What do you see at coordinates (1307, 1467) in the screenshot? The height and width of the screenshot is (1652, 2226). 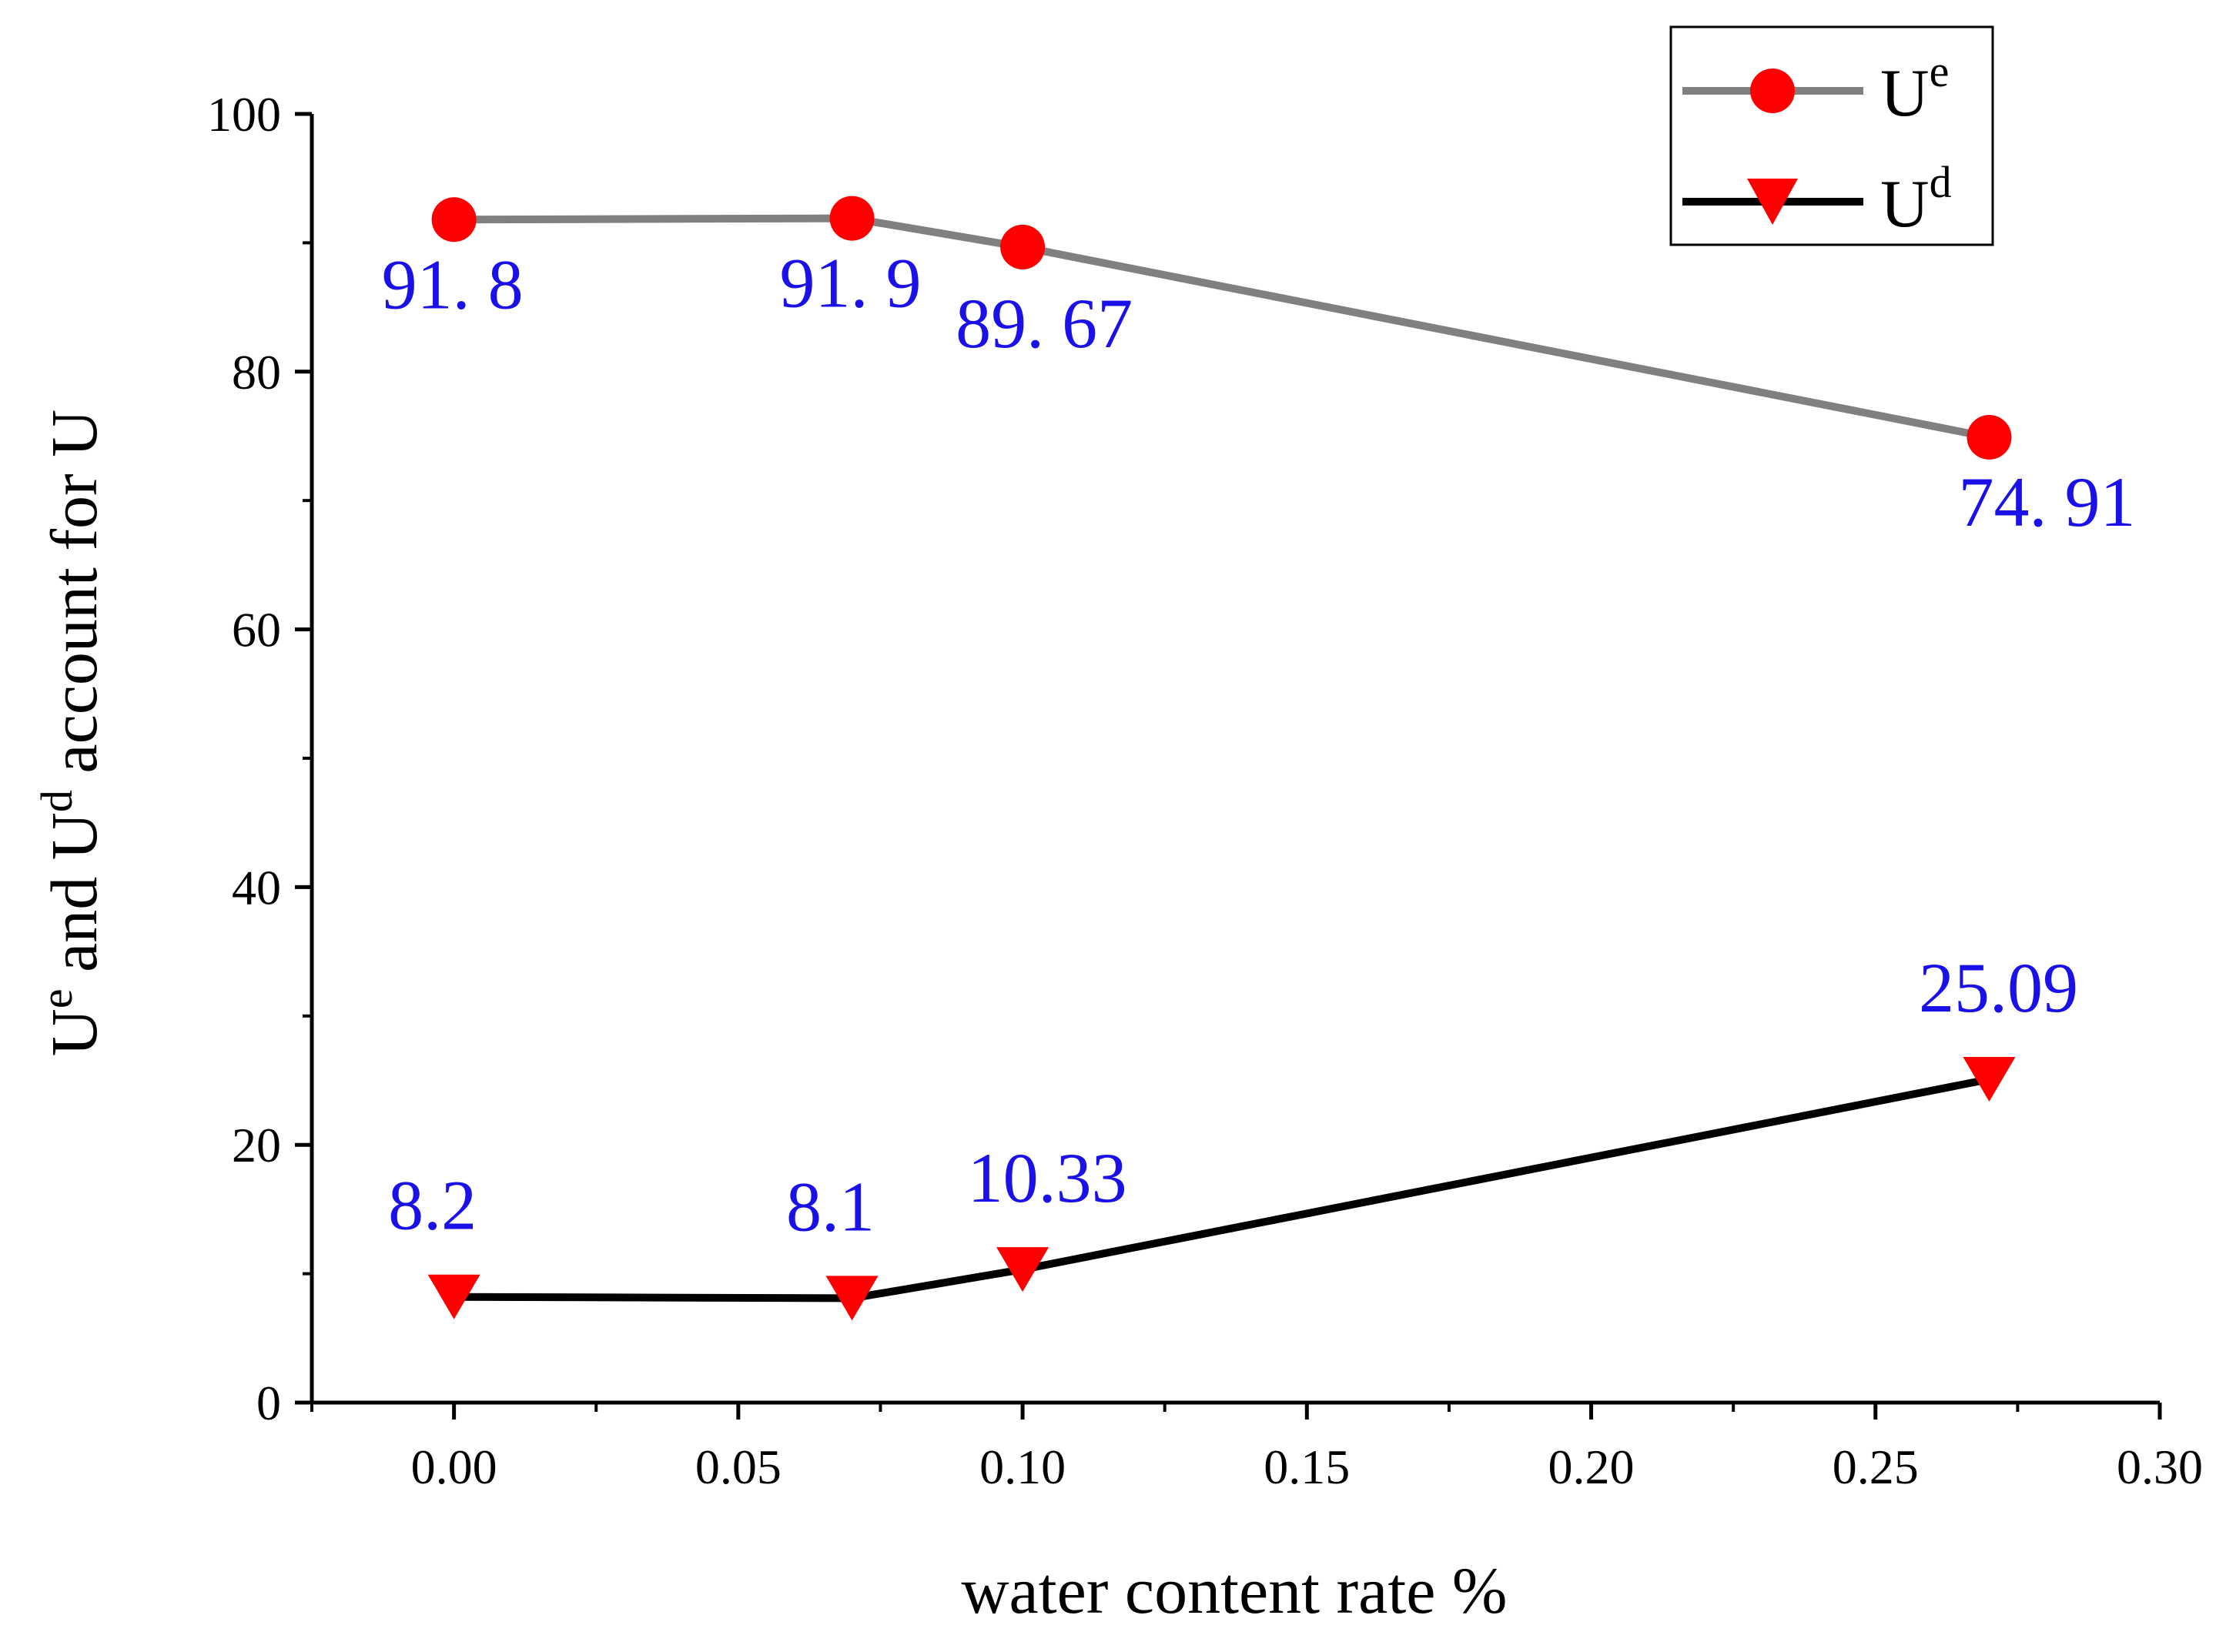 I see `x-tick-label: 0.15` at bounding box center [1307, 1467].